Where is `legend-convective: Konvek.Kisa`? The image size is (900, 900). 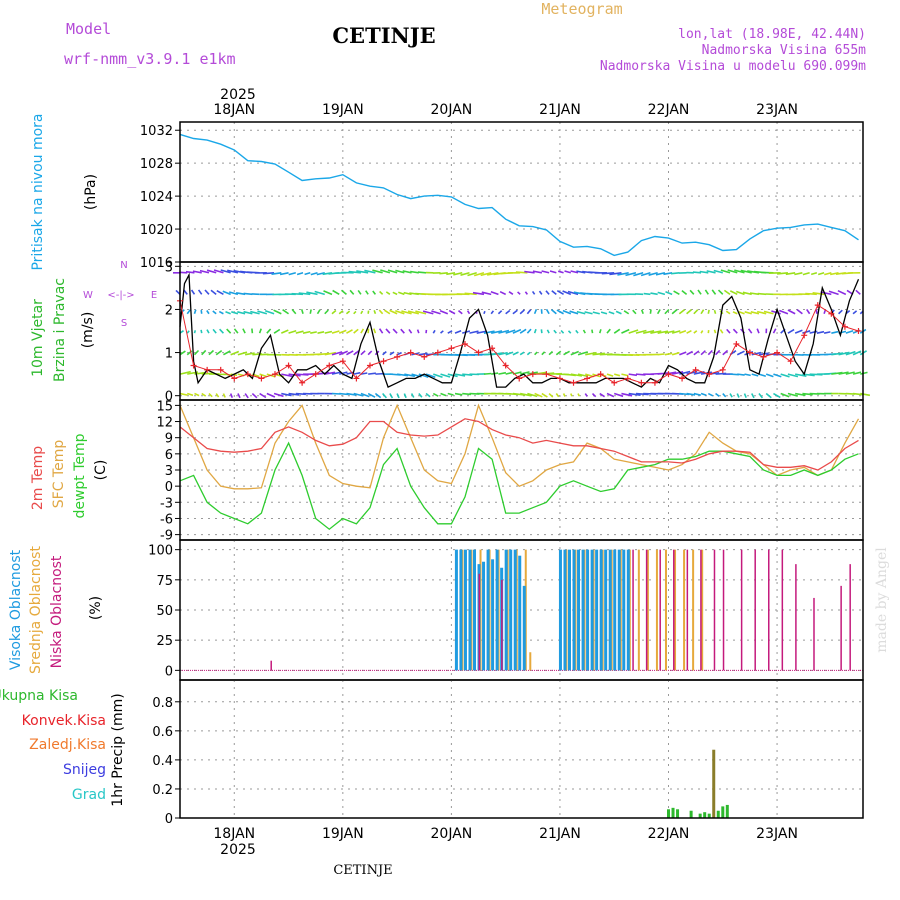
legend-convective: Konvek.Kisa is located at coordinates (64, 721).